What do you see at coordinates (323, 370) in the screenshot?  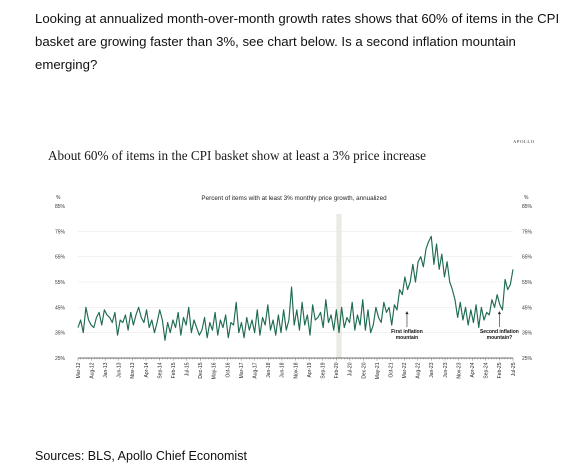 I see `x-tick-label: Sep-19` at bounding box center [323, 370].